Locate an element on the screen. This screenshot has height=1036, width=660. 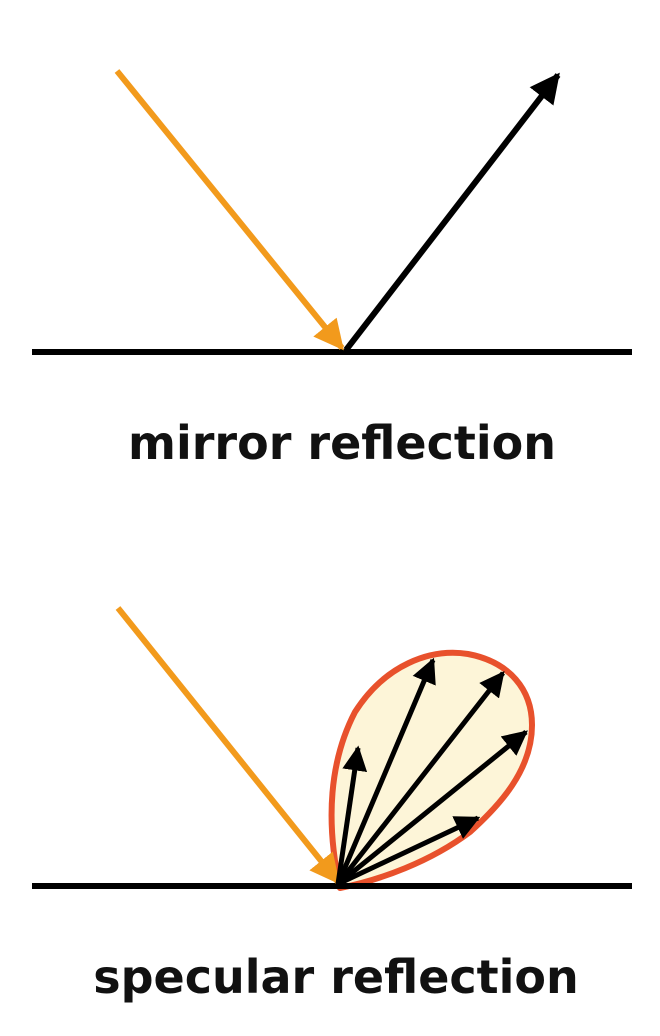
mirror-reflection-caption: mirror reflection is located at coordinates (342, 443).